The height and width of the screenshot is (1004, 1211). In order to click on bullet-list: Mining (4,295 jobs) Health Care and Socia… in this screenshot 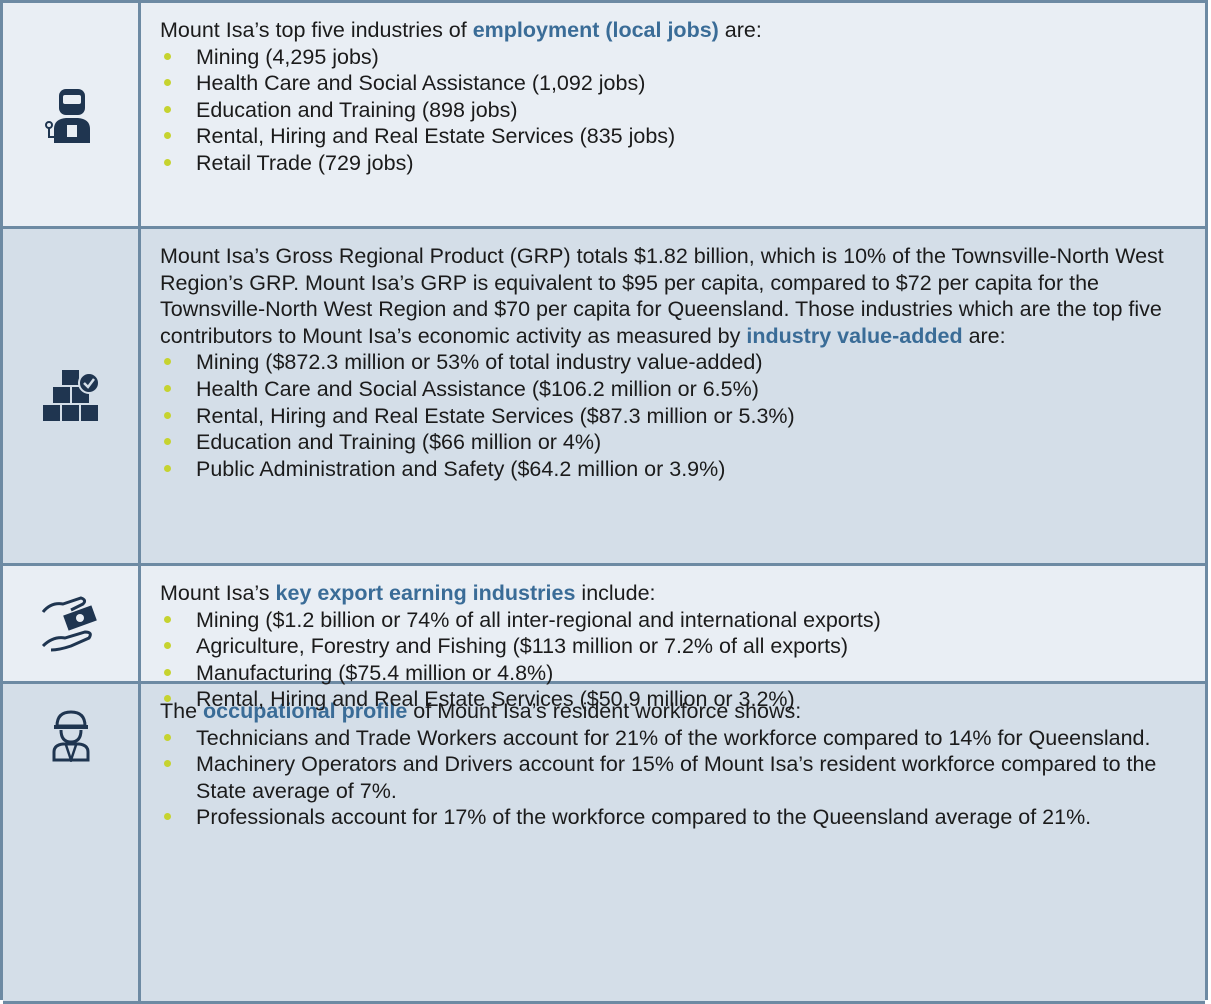, I will do `click(667, 110)`.